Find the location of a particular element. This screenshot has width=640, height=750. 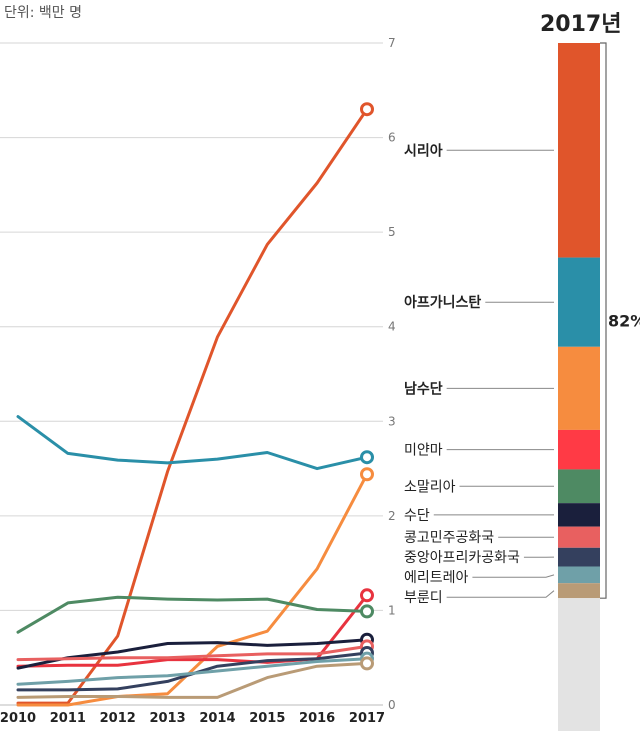

bar-category-label: 콩고민주공화국 is located at coordinates (449, 538).